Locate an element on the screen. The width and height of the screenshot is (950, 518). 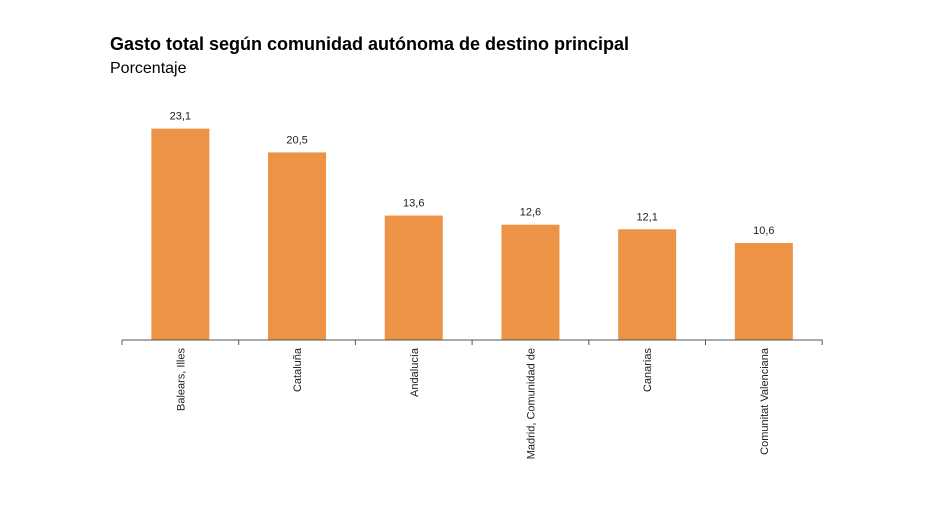
data-label: 23,1 is located at coordinates (180, 117).